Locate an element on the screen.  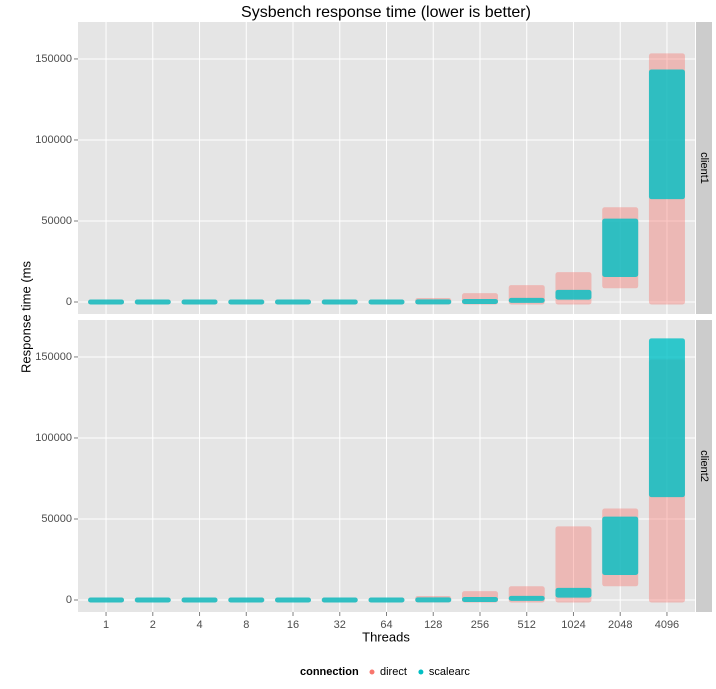
x-tick-label: 128 is located at coordinates (433, 625).